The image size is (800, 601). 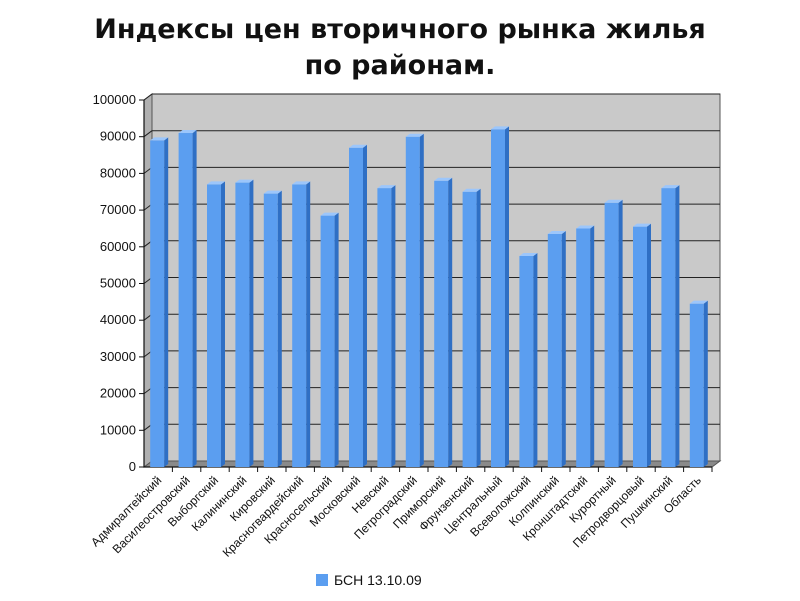 I want to click on chart-title-line-1: Индексы цен вторичного рынка жилья, so click(x=400, y=29).